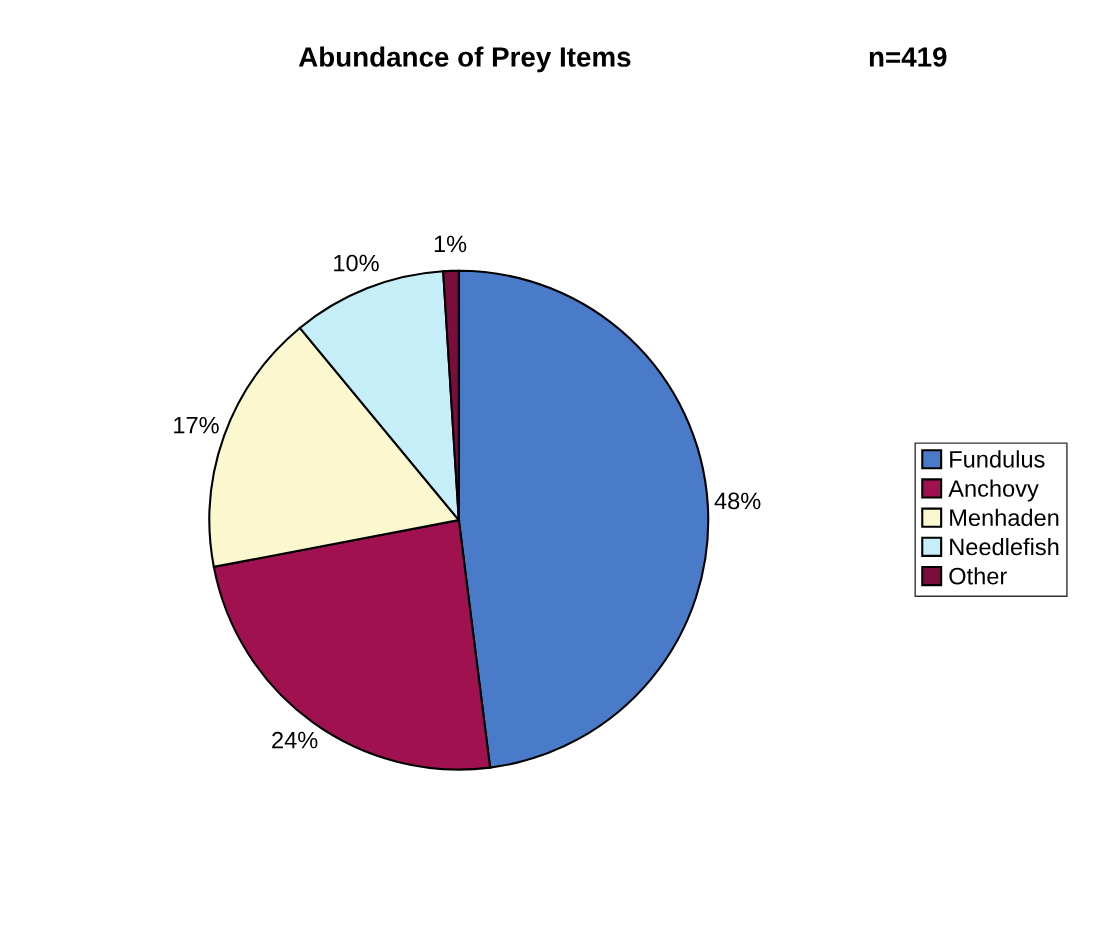 This screenshot has width=1099, height=928. What do you see at coordinates (1004, 517) in the screenshot?
I see `legend-label: Menhaden` at bounding box center [1004, 517].